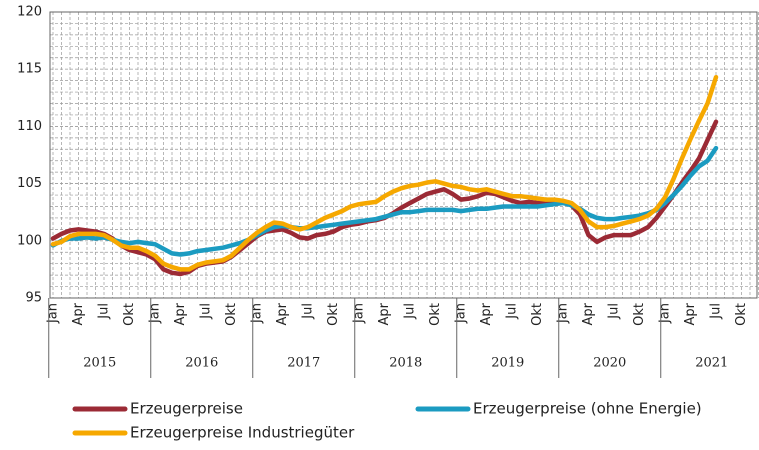 The image size is (759, 450). What do you see at coordinates (29, 240) in the screenshot?
I see `y-tick-label: 100` at bounding box center [29, 240].